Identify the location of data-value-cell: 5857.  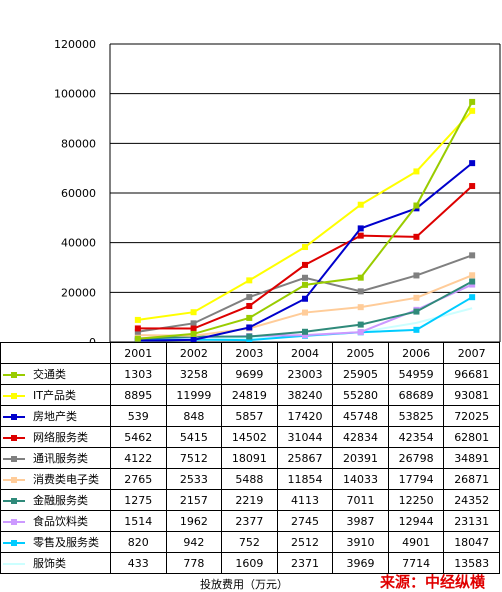
(249, 416).